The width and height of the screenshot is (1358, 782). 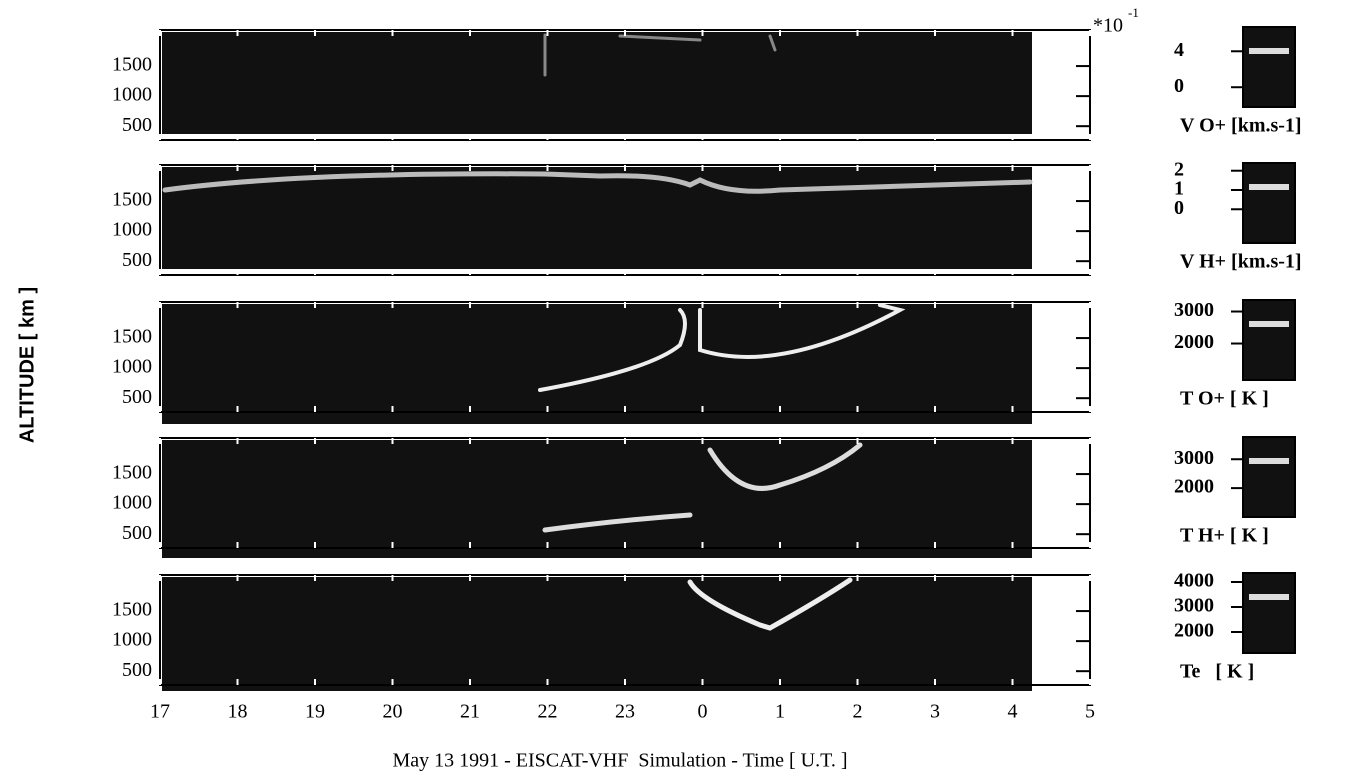 What do you see at coordinates (1224, 536) in the screenshot?
I see `colorbar-label: T H+ [ K ]` at bounding box center [1224, 536].